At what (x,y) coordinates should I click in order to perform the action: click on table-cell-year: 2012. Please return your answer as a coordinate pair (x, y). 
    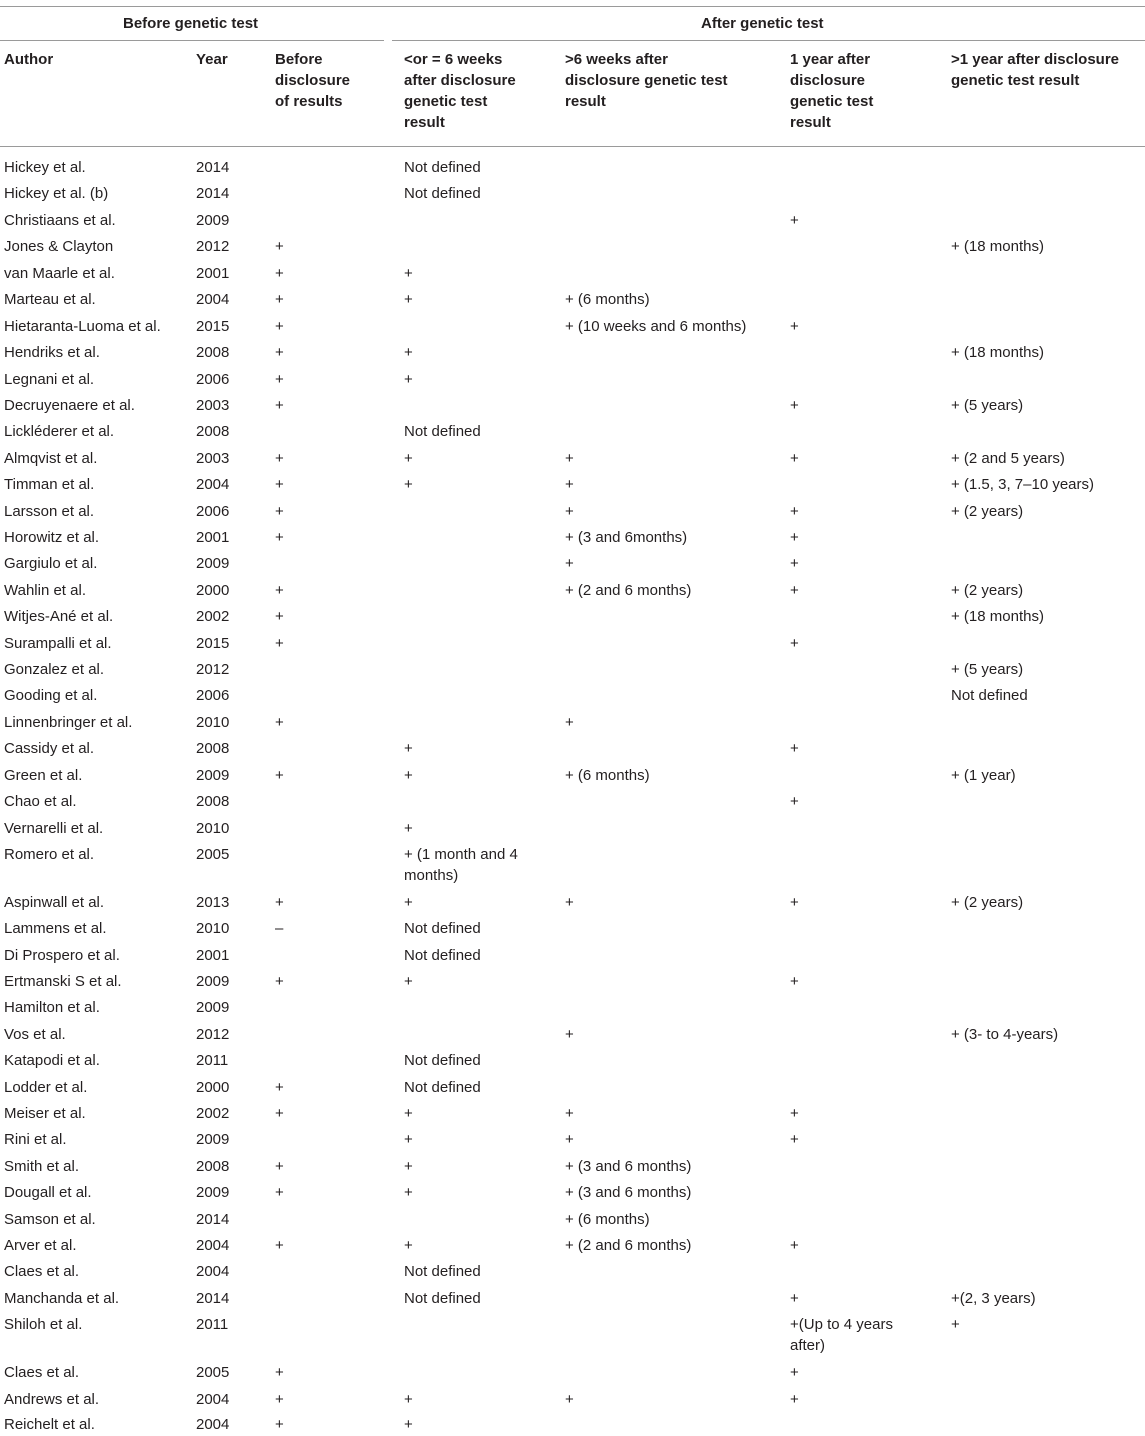
    Looking at the image, I should click on (213, 246).